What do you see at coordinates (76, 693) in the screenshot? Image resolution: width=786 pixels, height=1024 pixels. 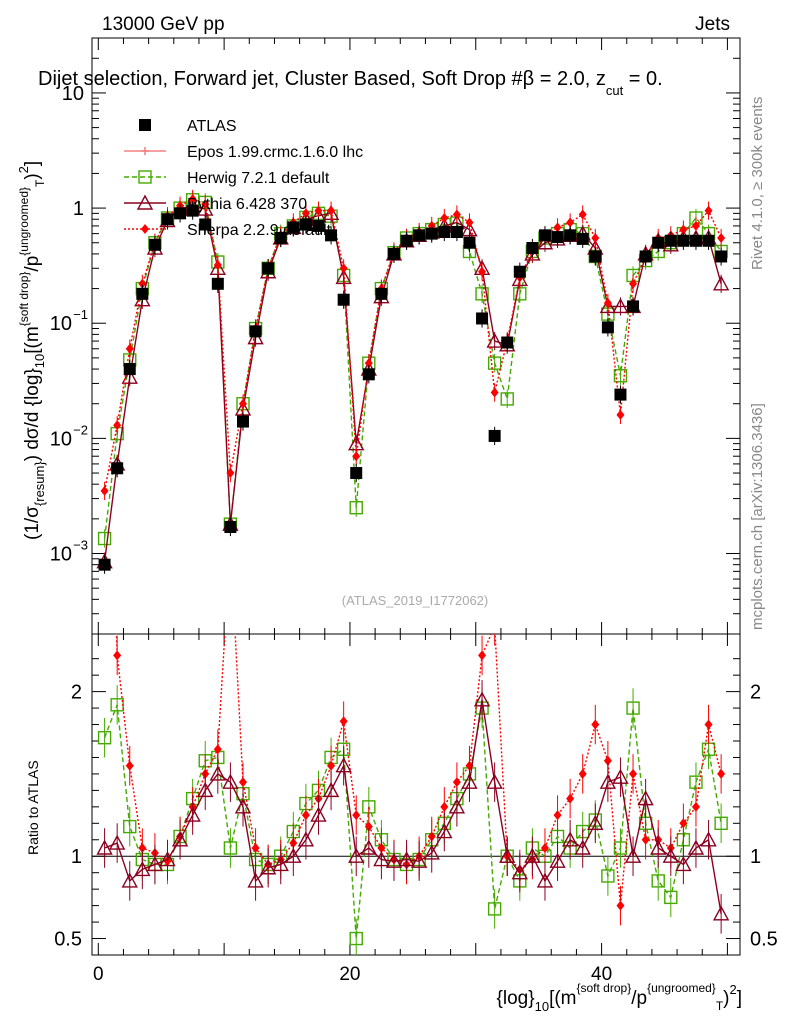 I see `ratio-y-tick-label: 2` at bounding box center [76, 693].